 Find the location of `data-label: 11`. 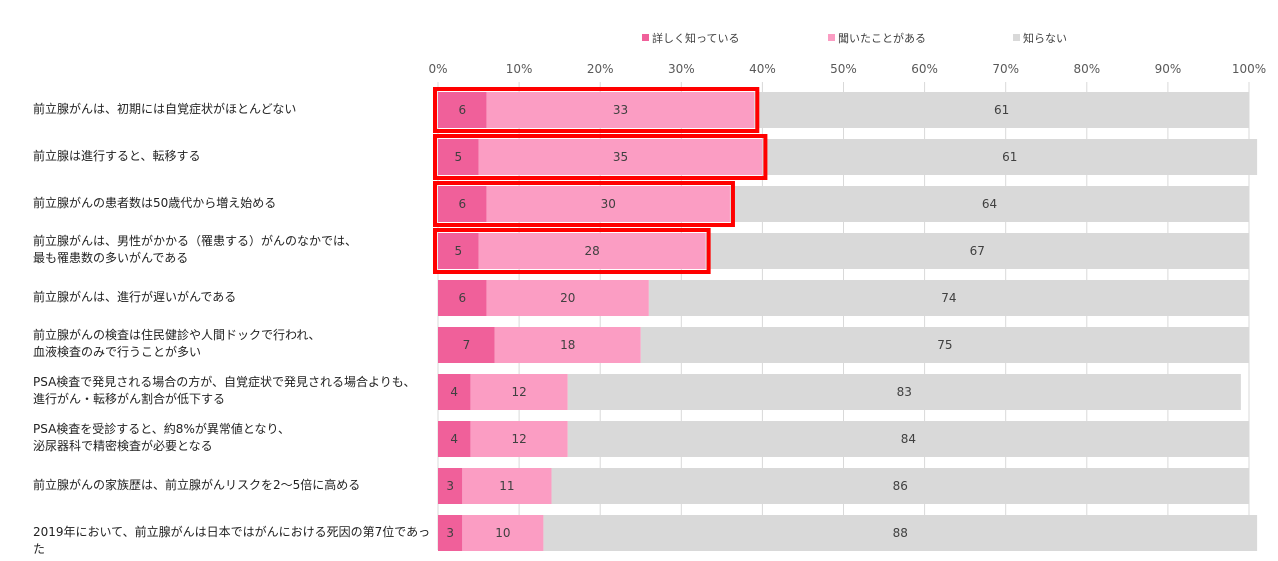

data-label: 11 is located at coordinates (506, 486).